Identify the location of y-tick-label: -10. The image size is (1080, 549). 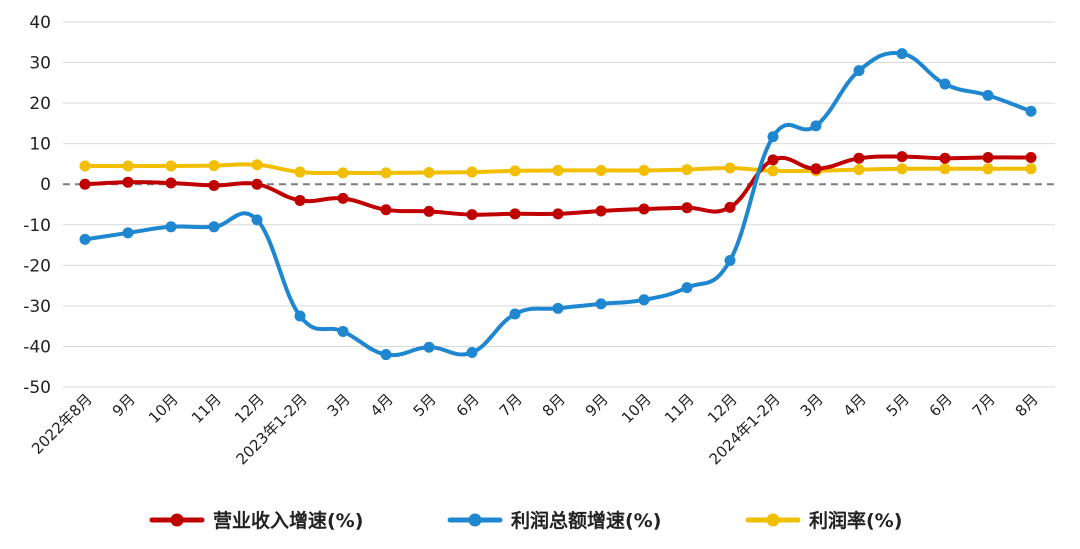
(37, 226).